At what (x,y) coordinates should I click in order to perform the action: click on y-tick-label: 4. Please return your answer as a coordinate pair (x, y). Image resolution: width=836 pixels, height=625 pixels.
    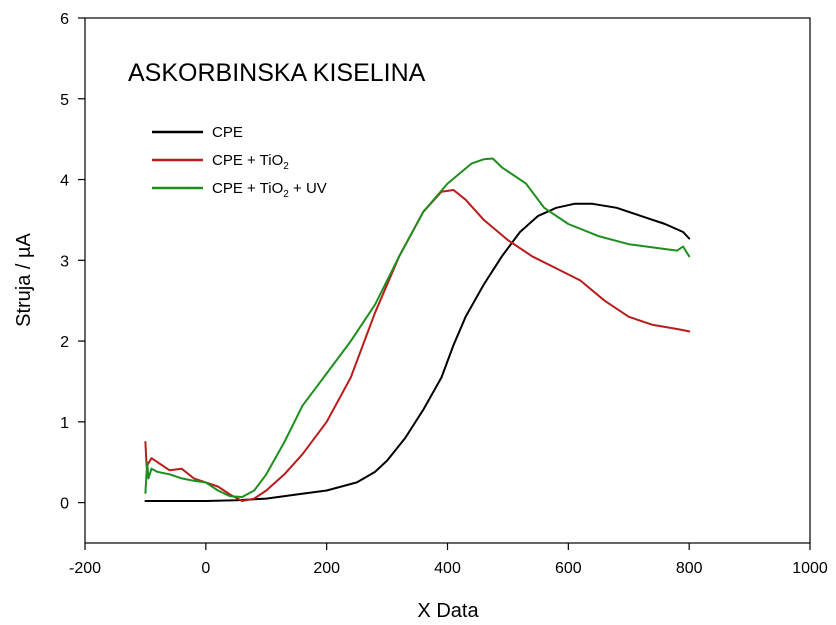
    Looking at the image, I should click on (64, 181).